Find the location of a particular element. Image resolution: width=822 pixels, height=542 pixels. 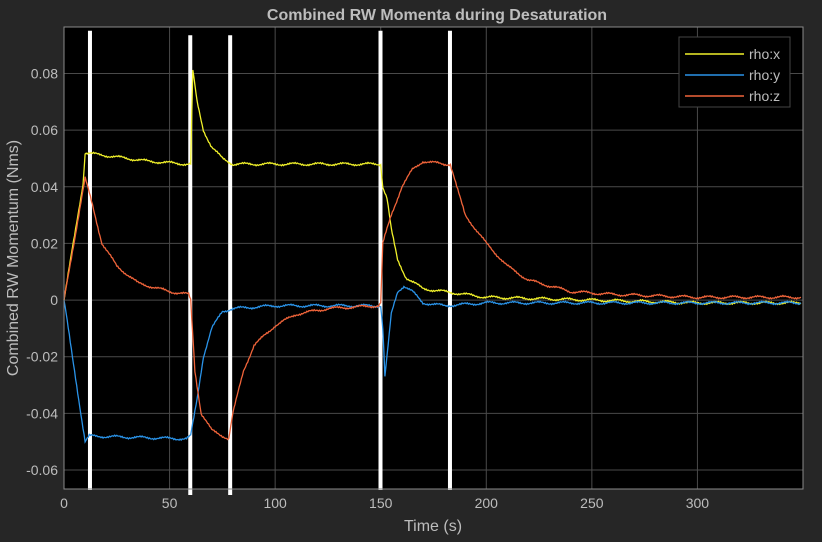

y-tick-label: 0.04 is located at coordinates (44, 187).